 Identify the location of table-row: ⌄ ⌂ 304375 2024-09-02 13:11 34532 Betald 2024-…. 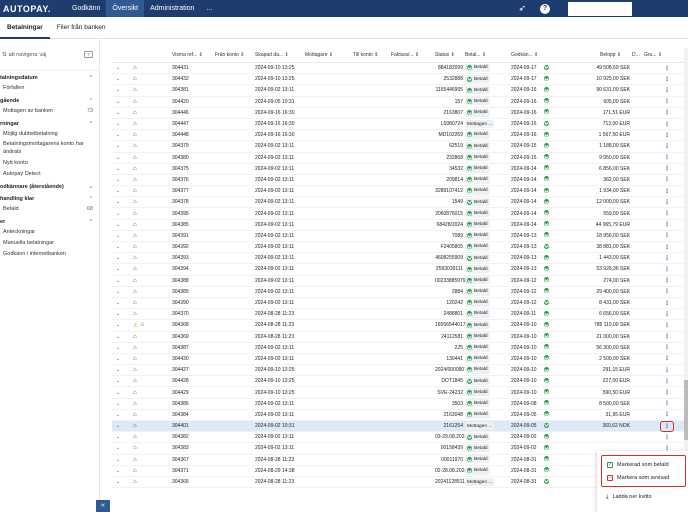
(398, 169).